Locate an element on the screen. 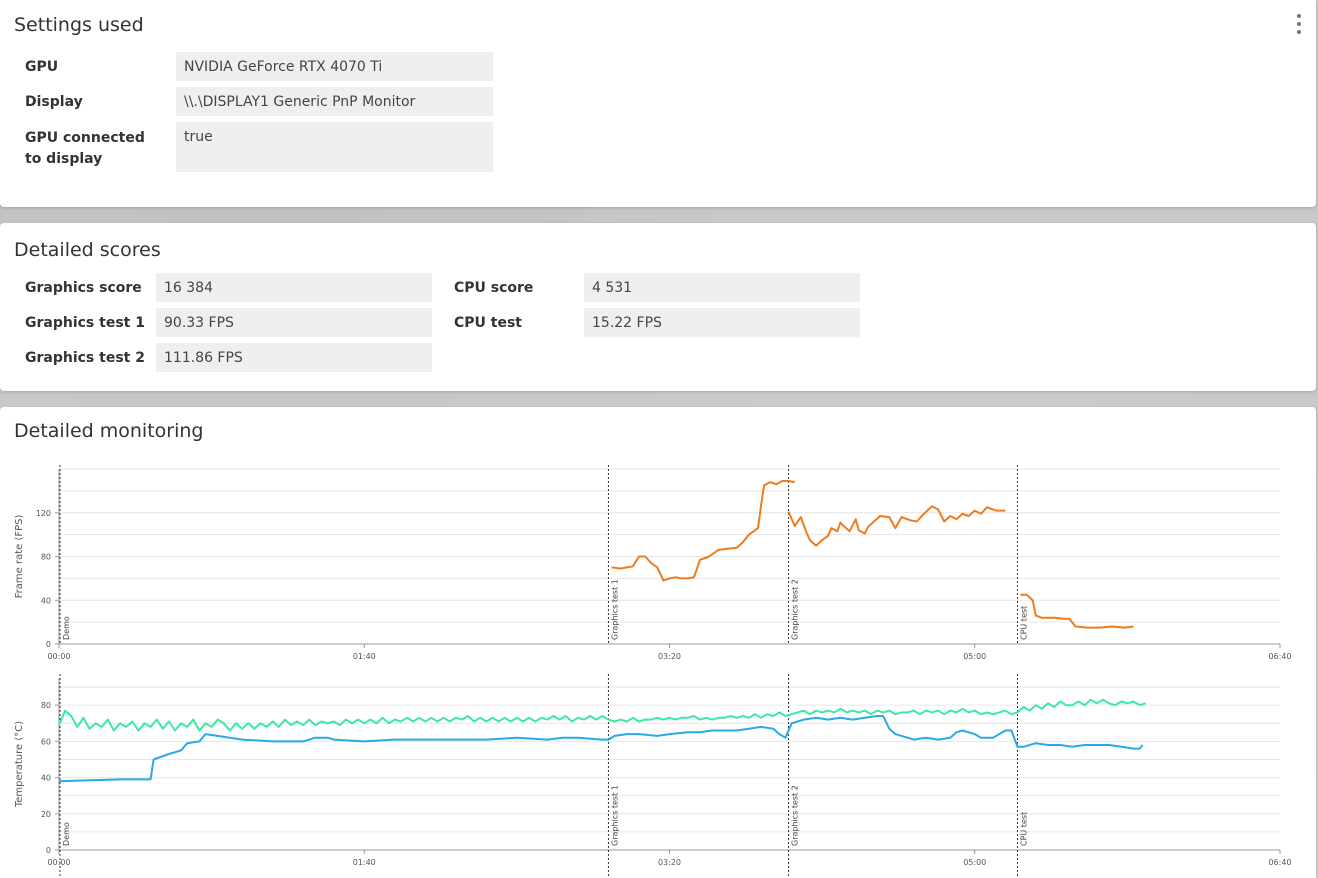  settings-row-connected: GPU connected to display true is located at coordinates (259, 147).